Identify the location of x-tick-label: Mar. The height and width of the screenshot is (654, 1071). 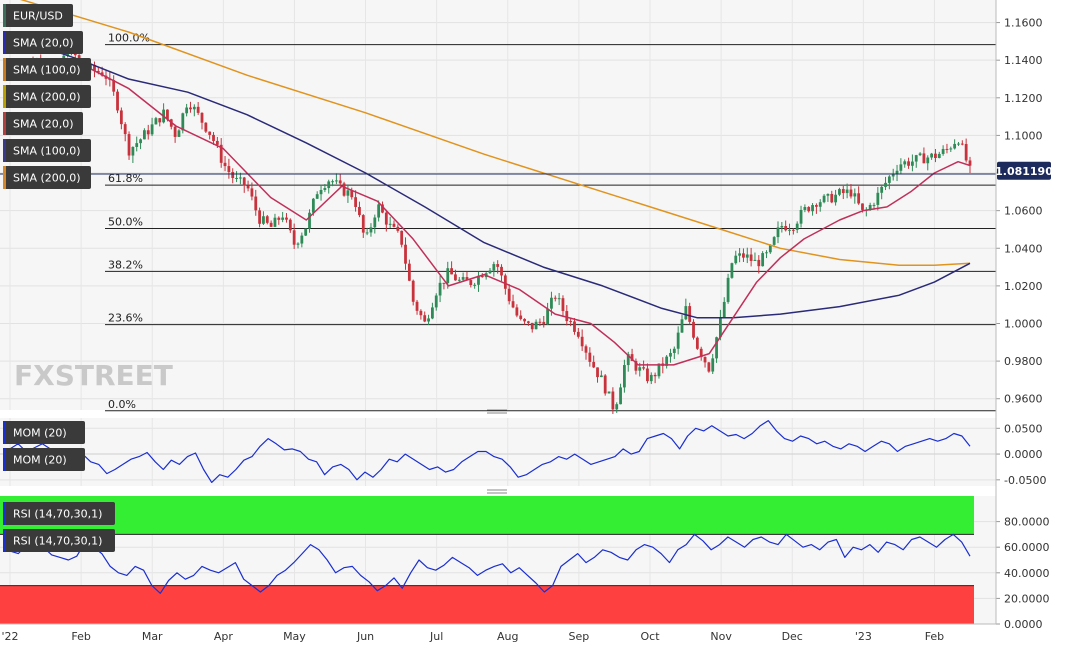
(152, 636).